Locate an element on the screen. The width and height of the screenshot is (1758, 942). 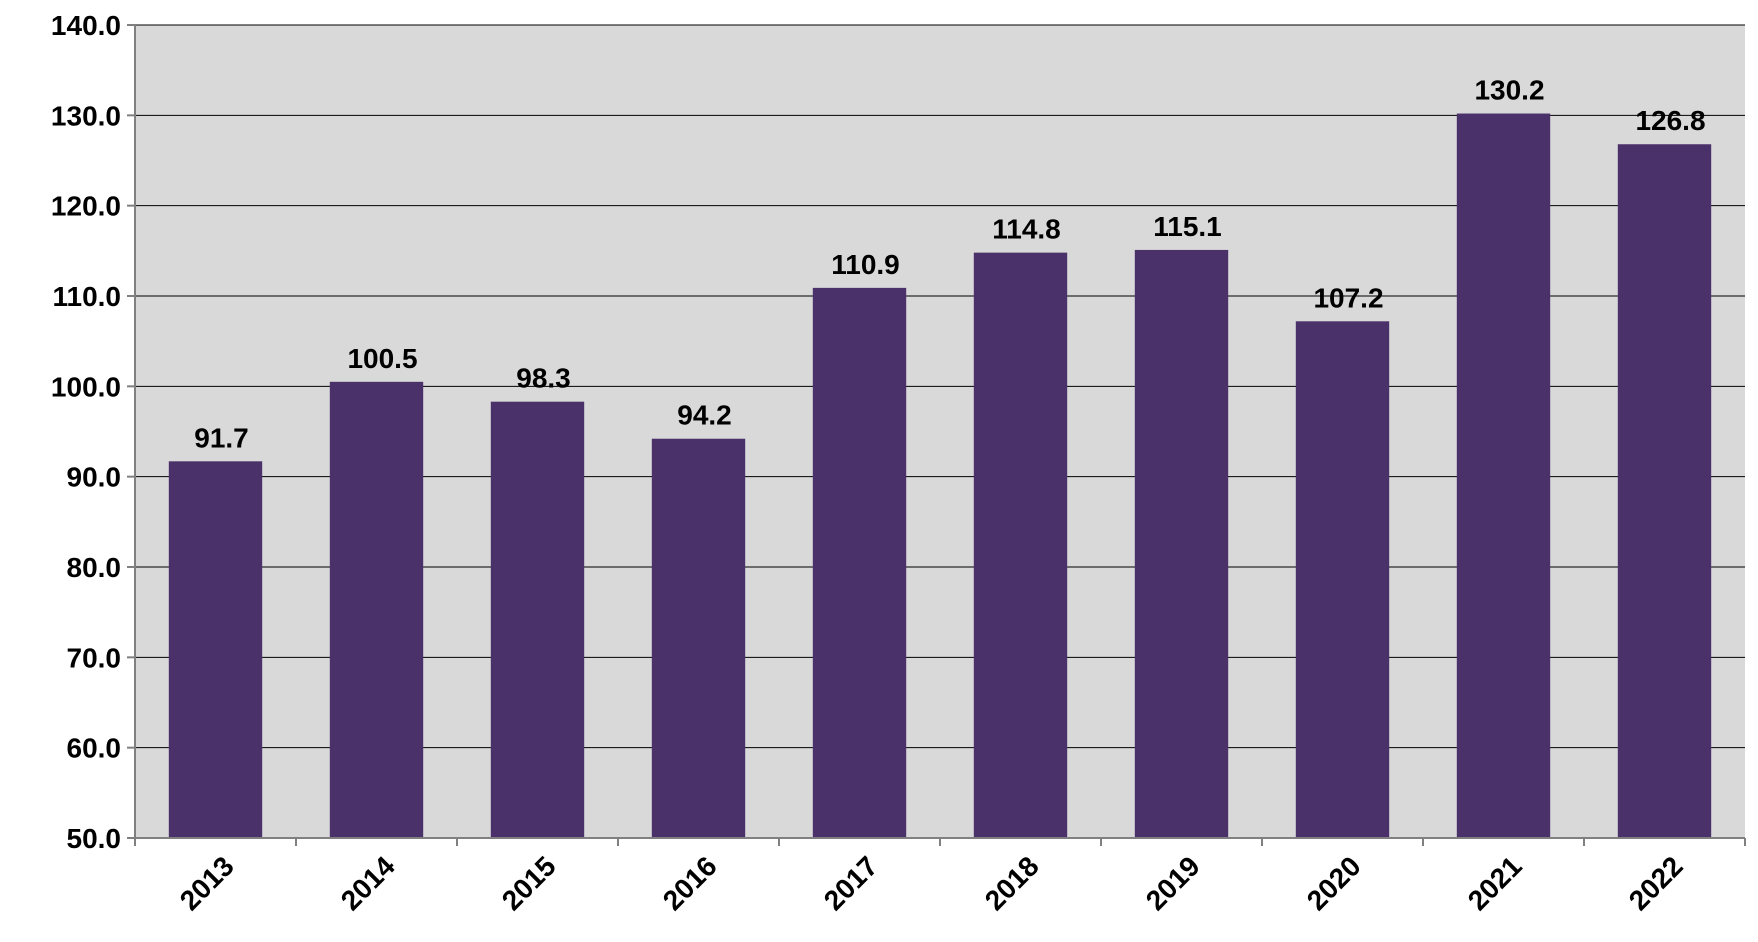
x-tick-label: 2019 is located at coordinates (1173, 883).